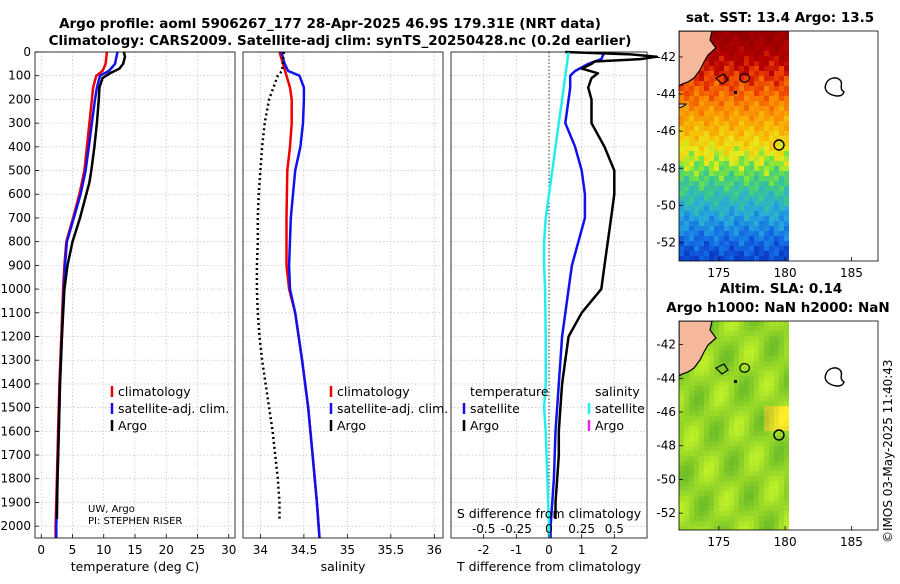  I want to click on credit-line1: UW, Argo, so click(111, 509).